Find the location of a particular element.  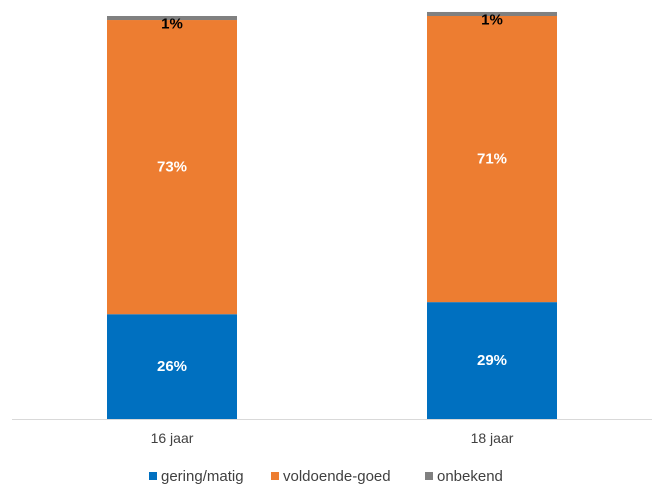

legend: gering/matig voldoende-goed onbekend is located at coordinates (326, 476).